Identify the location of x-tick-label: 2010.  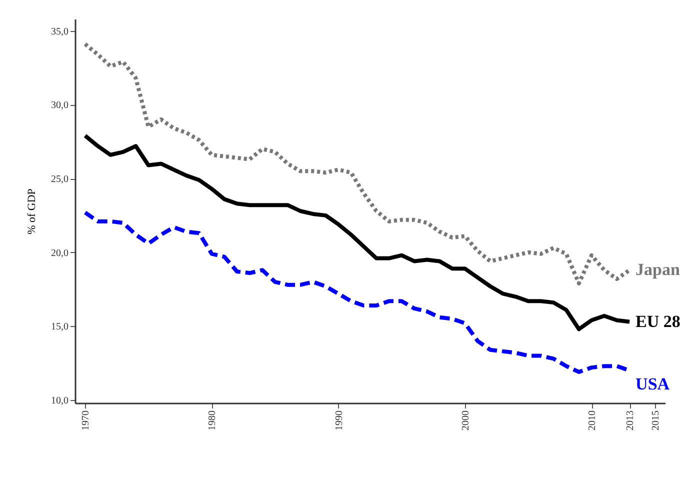
(592, 420).